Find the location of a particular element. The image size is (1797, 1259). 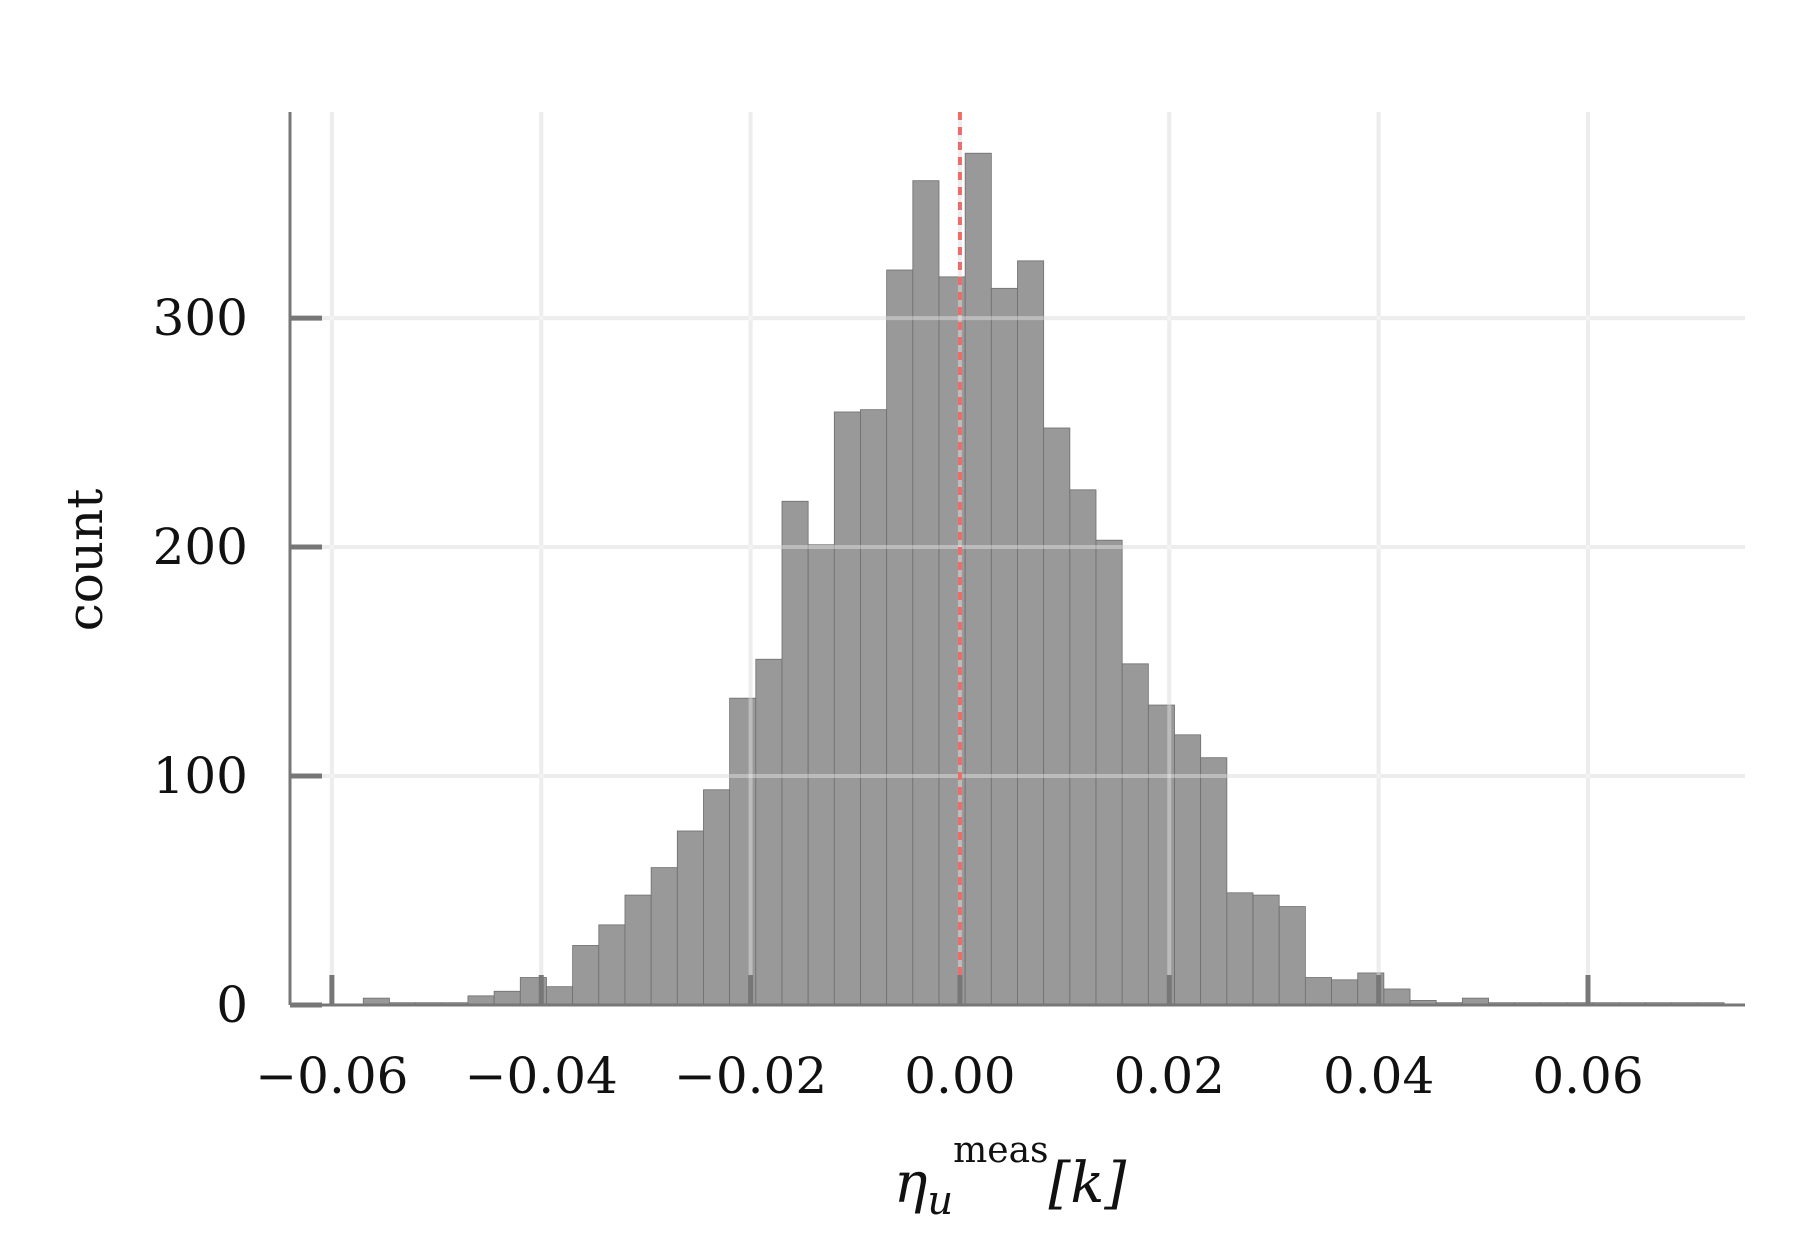

x-tick-label: −0.06 is located at coordinates (331, 1076).